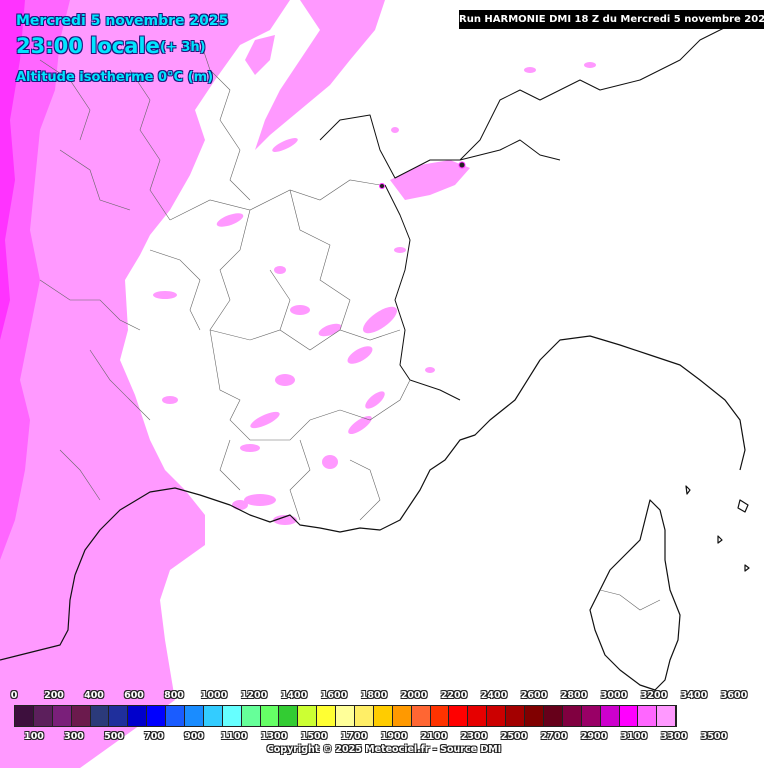 This screenshot has width=768, height=768. Describe the element at coordinates (122, 21) in the screenshot. I see `forecast-date: Mercredi 5 novembre 2025` at that location.